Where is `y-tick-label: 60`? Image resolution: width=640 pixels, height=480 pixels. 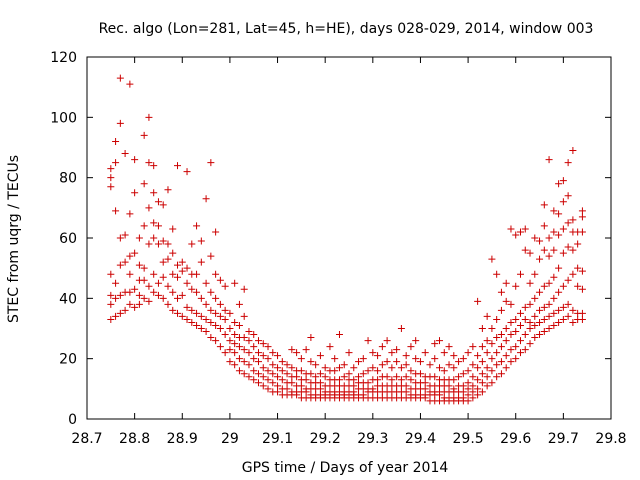
y-tick-label: 60 is located at coordinates (68, 239).